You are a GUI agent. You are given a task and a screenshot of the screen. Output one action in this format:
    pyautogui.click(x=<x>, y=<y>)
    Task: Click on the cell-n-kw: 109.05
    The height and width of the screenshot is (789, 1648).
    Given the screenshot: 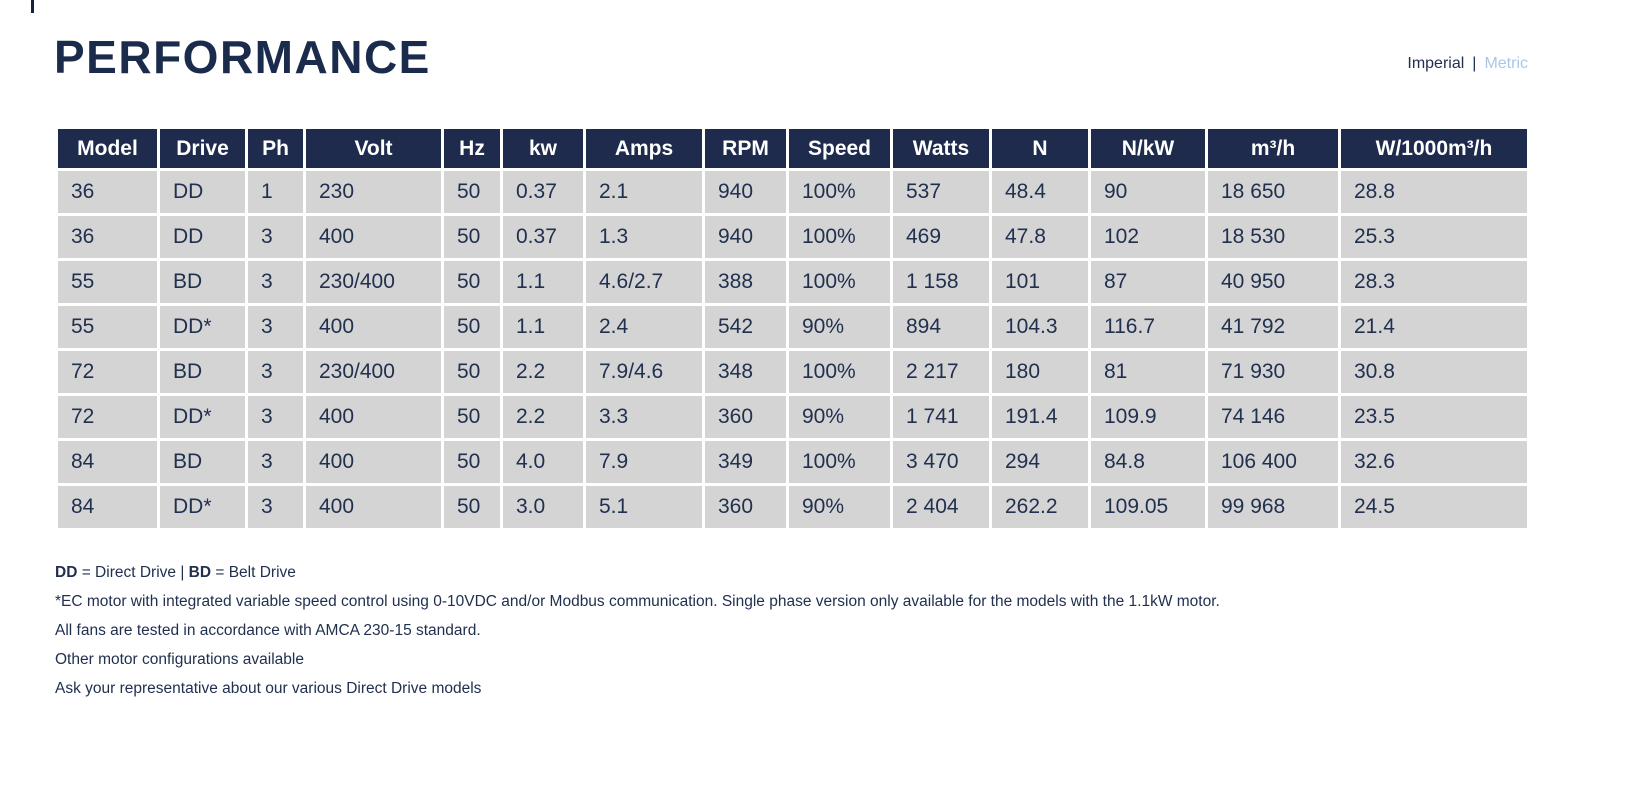 What is the action you would take?
    pyautogui.click(x=1148, y=507)
    